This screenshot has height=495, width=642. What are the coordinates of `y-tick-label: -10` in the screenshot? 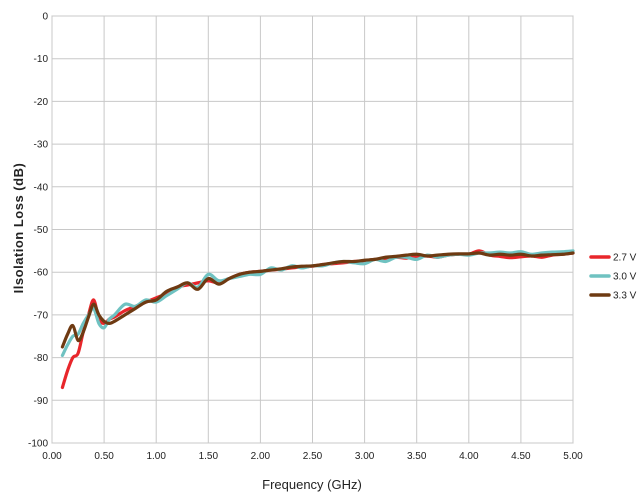 It's located at (41, 59).